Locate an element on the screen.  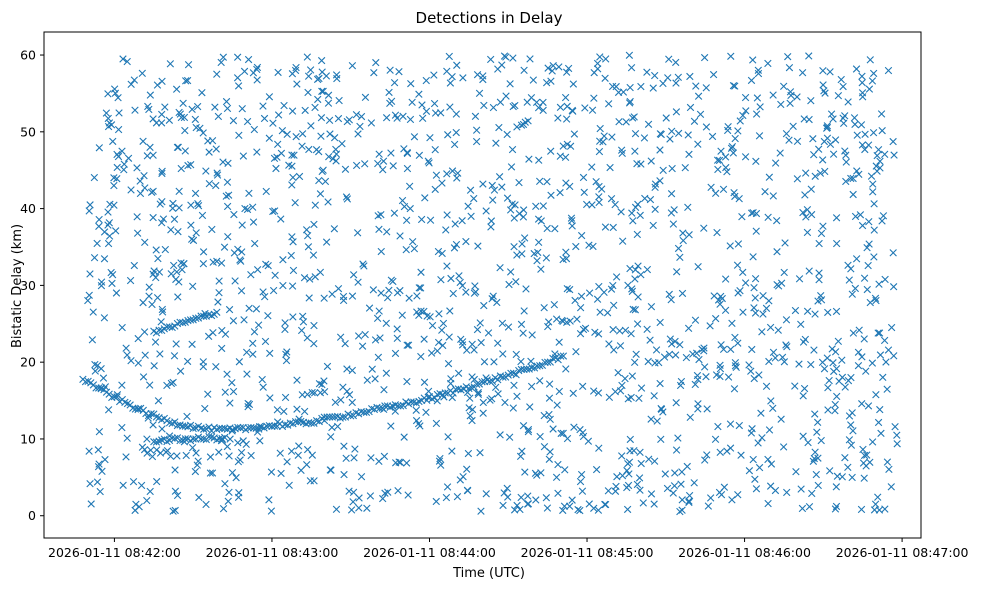
y-tick-label: 40 is located at coordinates (28, 208).